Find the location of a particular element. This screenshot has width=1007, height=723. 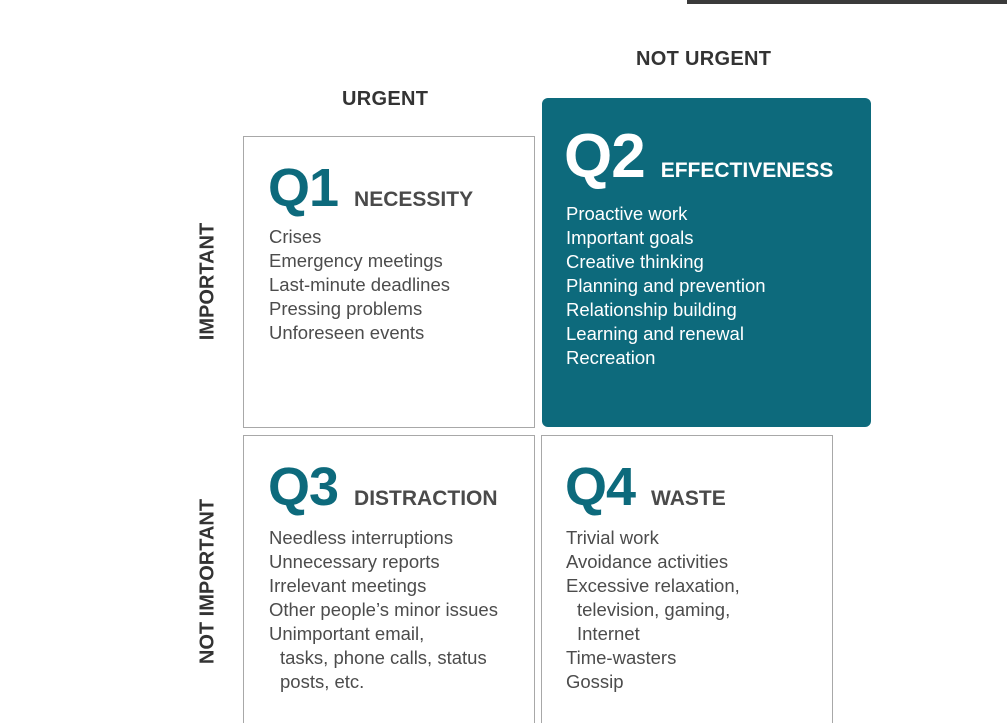

list-item: Unimportant email, is located at coordinates (347, 633).